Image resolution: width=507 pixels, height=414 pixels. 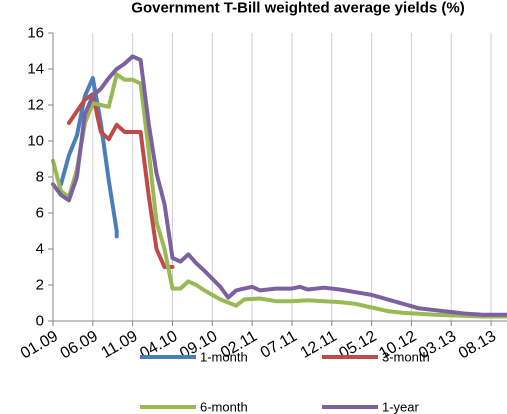 I want to click on y-tick-label: 8, so click(x=40, y=177).